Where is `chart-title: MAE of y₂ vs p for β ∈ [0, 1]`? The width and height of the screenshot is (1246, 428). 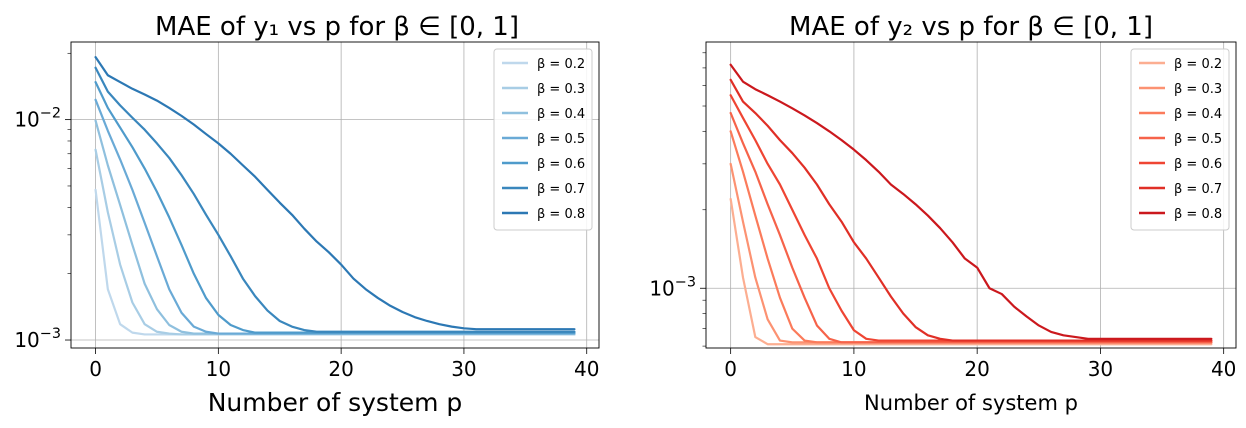
chart-title: MAE of y₂ vs p for β ∈ [0, 1] is located at coordinates (971, 27).